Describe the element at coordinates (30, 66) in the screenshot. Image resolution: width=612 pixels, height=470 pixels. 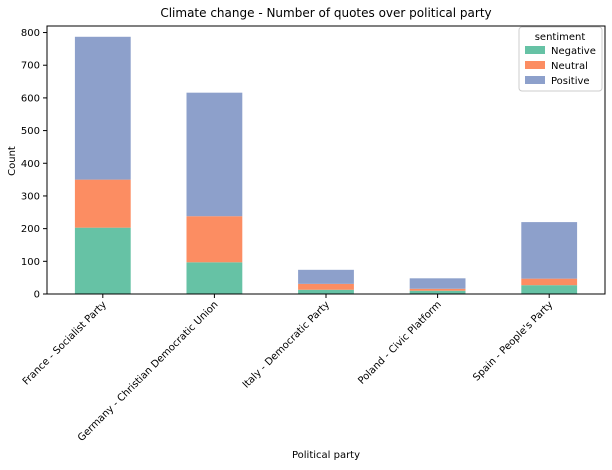
I see `y-tick-label: 700` at that location.